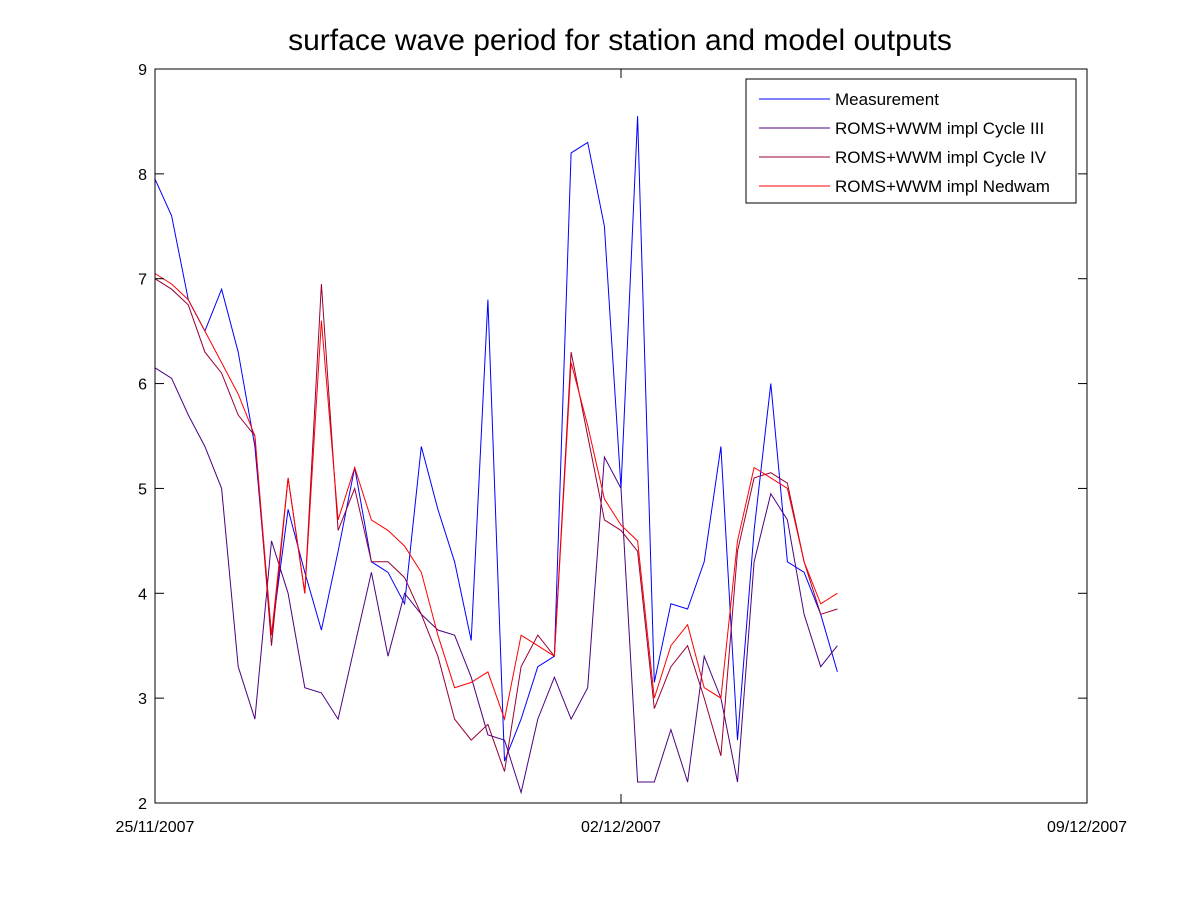 The image size is (1200, 901). What do you see at coordinates (939, 128) in the screenshot?
I see `legend-label: ROMS+WWM impl Cycle III` at bounding box center [939, 128].